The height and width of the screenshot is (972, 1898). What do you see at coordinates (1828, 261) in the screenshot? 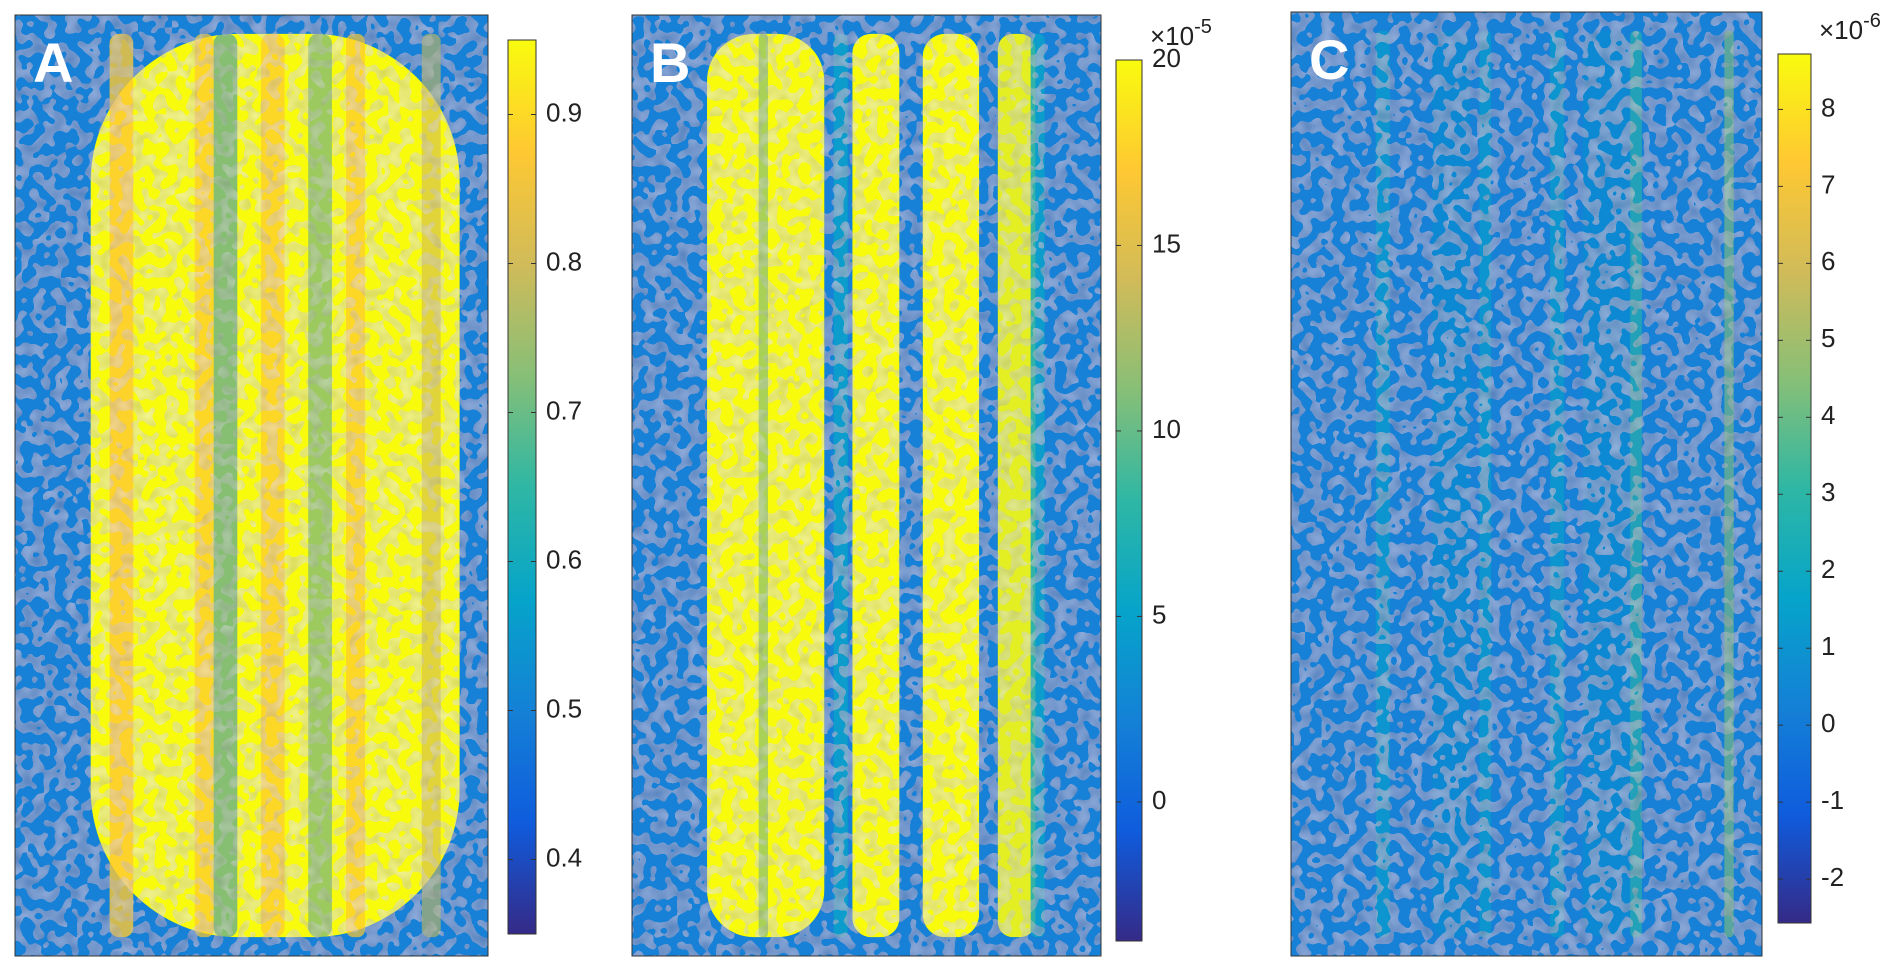
I see `colorbar-tick-label: 6` at bounding box center [1828, 261].